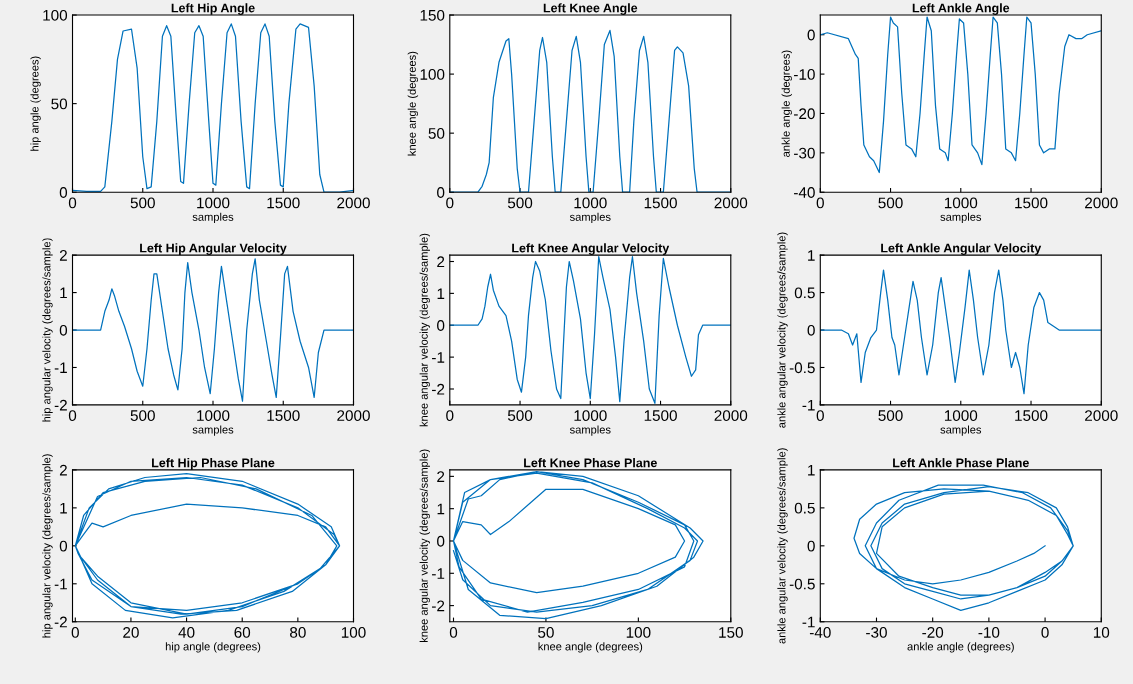 The image size is (1133, 684). What do you see at coordinates (59, 104) in the screenshot?
I see `y-tick-label: 50` at bounding box center [59, 104].